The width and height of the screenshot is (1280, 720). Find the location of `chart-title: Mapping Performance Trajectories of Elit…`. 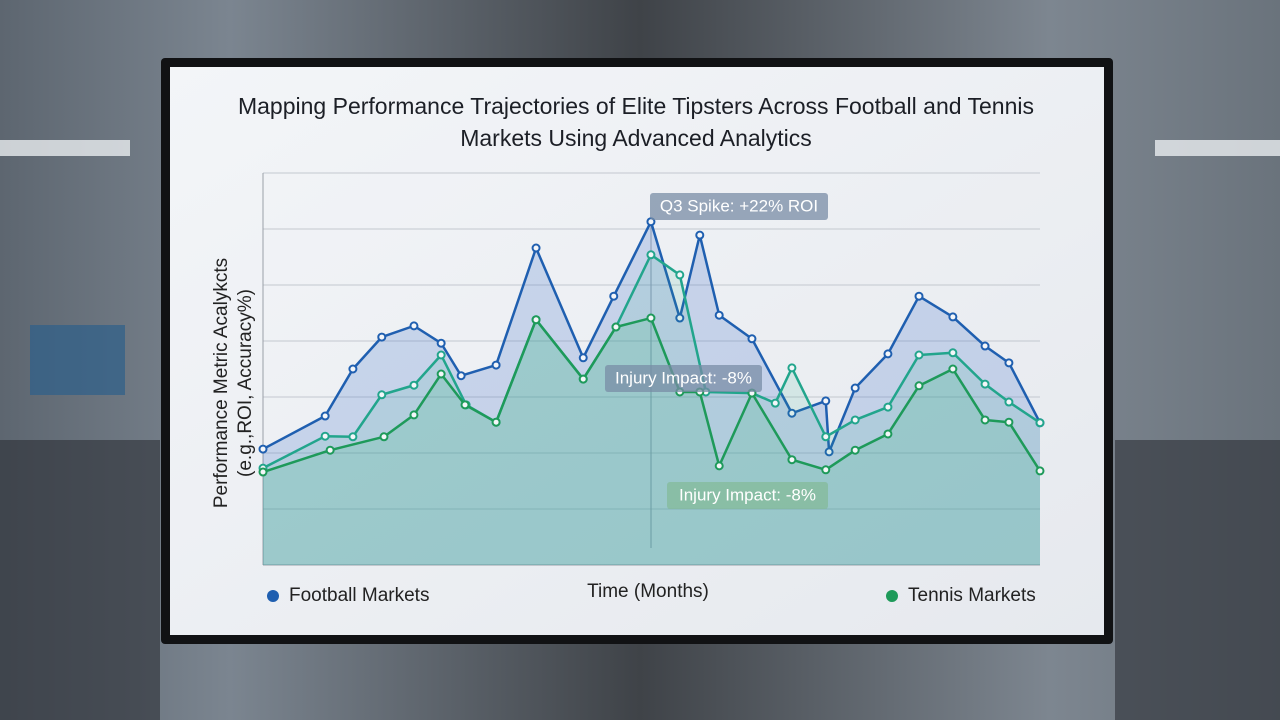

chart-title: Mapping Performance Trajectories of Elit… is located at coordinates (635, 122).